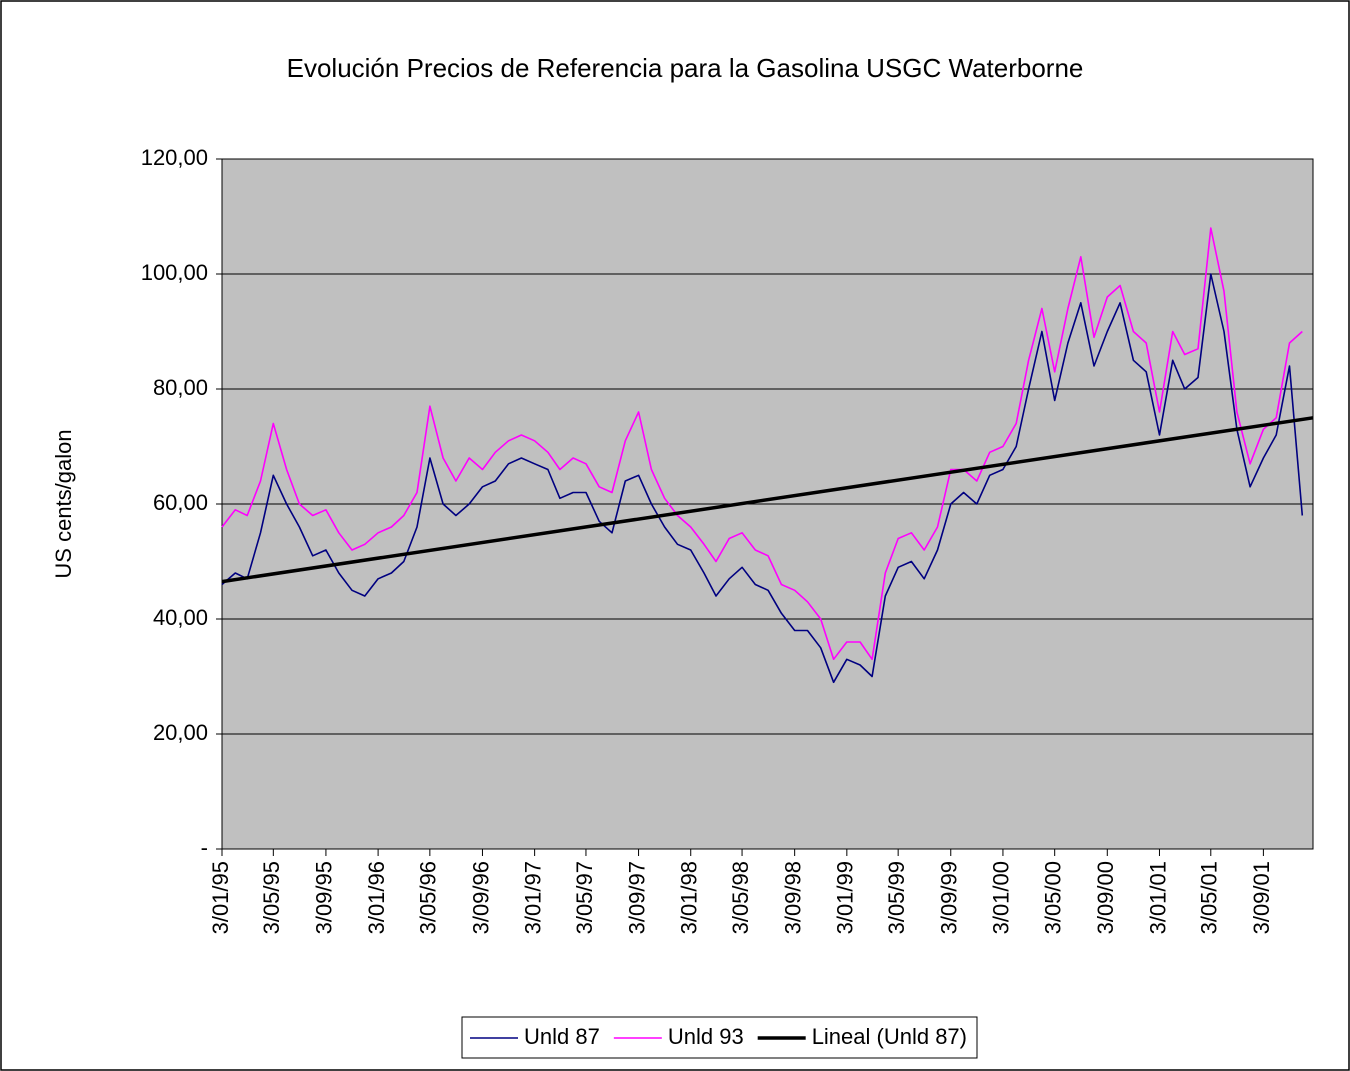  What do you see at coordinates (1157, 897) in the screenshot?
I see `x-tick-label: 3/01/01` at bounding box center [1157, 897].